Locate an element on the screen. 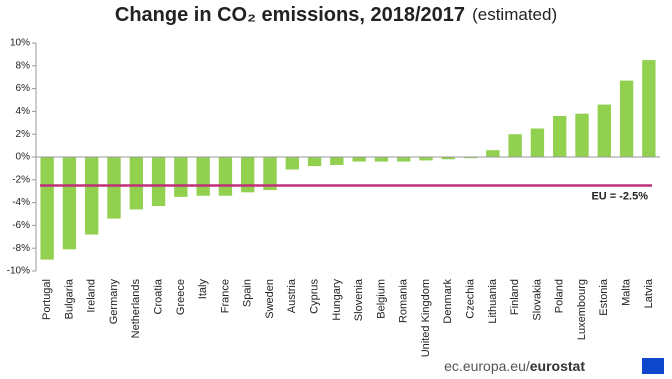 The width and height of the screenshot is (672, 379). y-tick-label: 0% is located at coordinates (23, 157).